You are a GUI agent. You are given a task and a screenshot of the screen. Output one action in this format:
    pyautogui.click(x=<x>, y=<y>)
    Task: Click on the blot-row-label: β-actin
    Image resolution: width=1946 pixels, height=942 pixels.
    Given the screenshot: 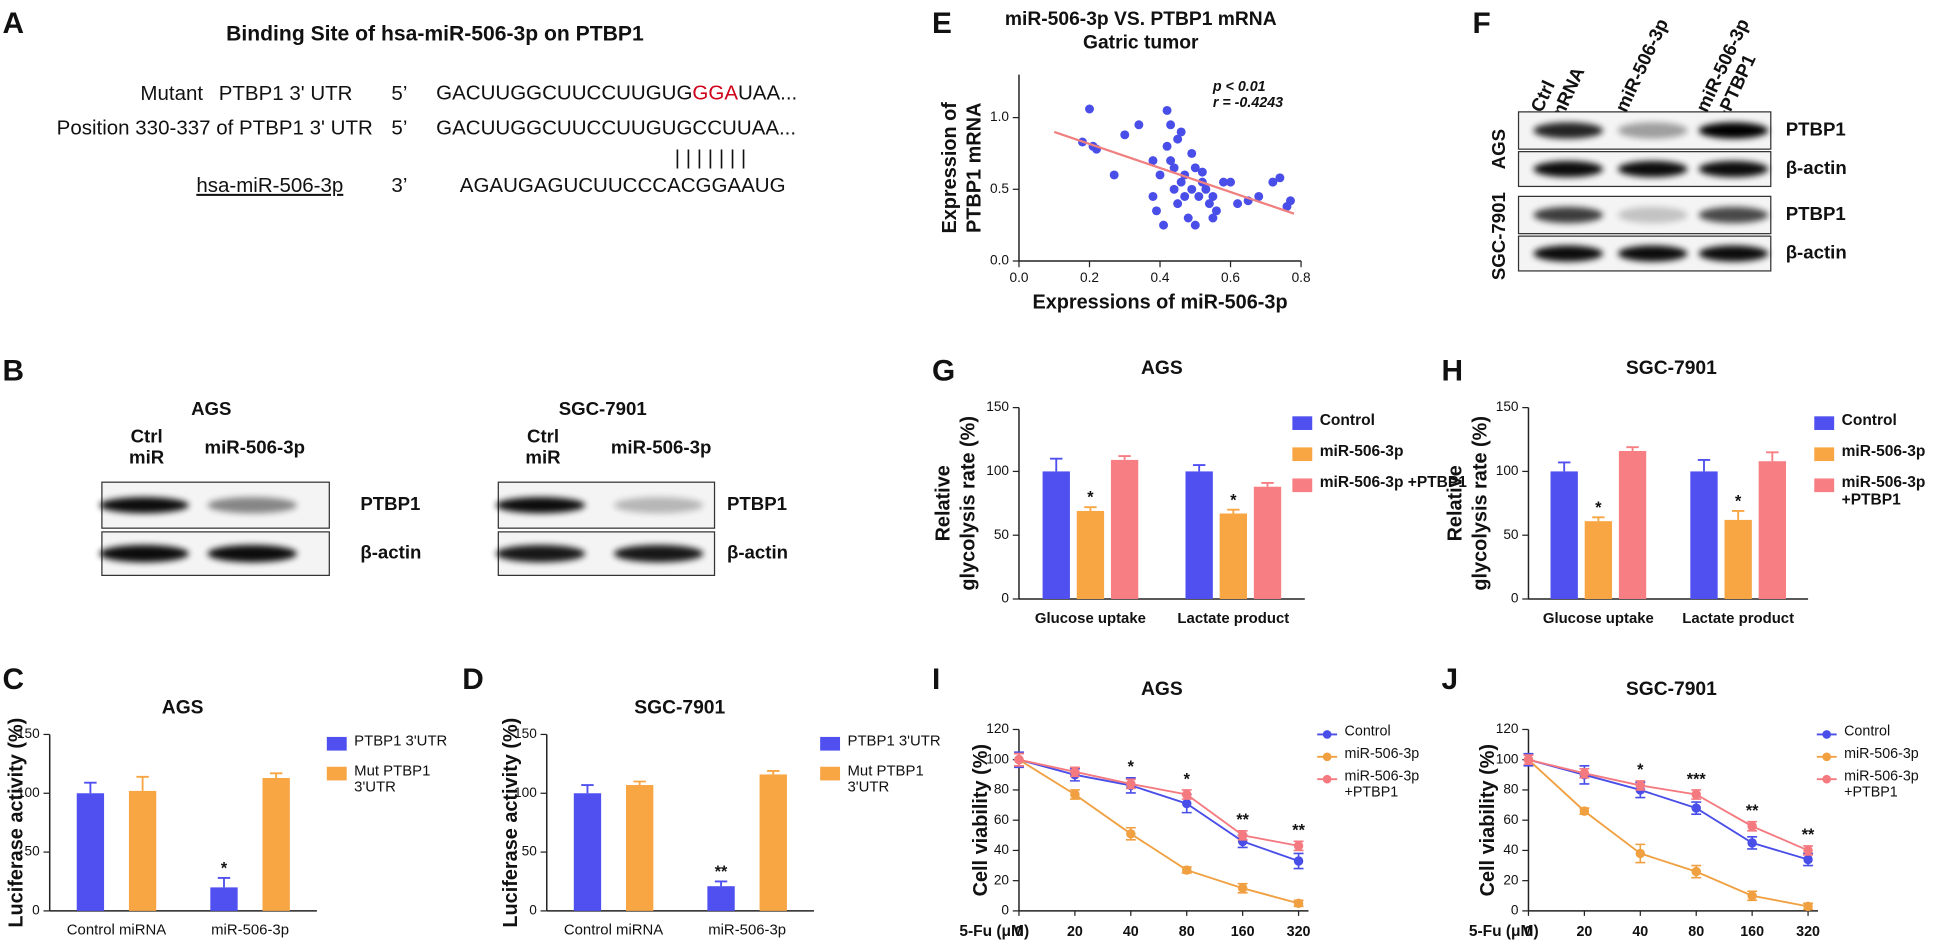 What is the action you would take?
    pyautogui.click(x=1816, y=167)
    